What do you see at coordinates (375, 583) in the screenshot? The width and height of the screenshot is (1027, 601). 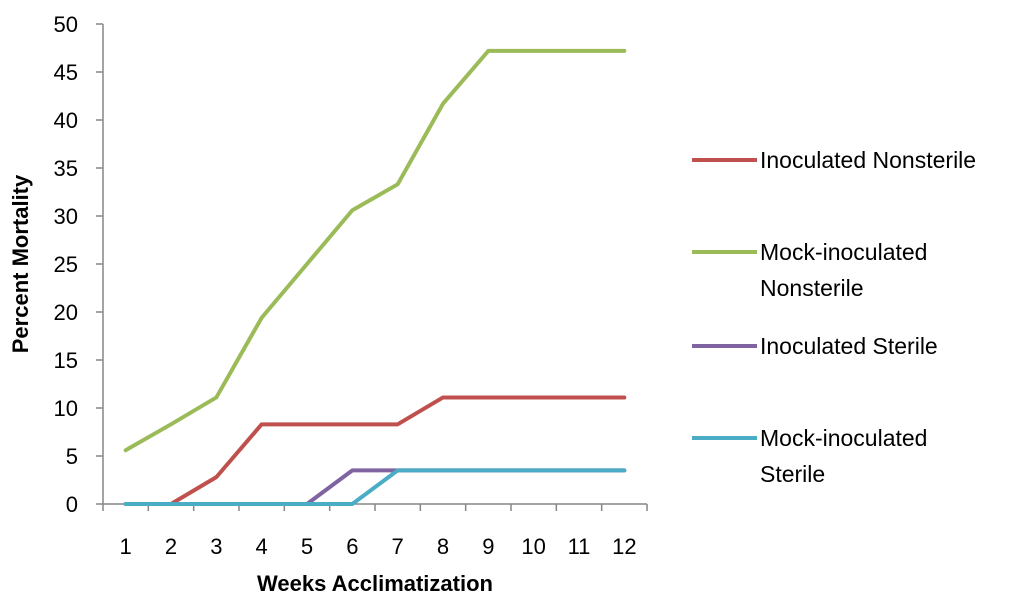 I see `x-axis-title: Weeks Acclimatization` at bounding box center [375, 583].